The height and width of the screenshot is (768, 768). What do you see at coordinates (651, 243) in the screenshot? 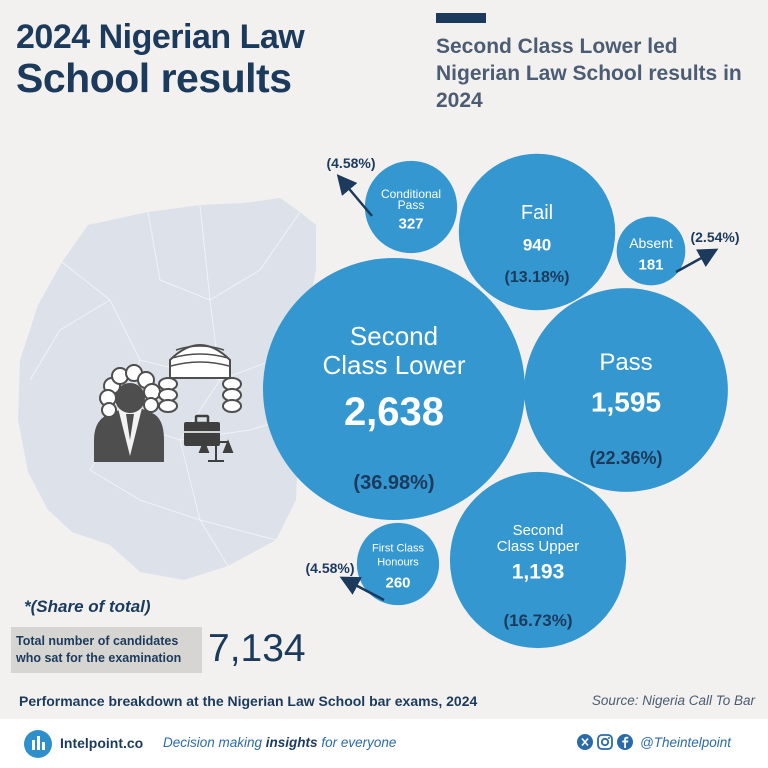
I see `bubble-label: Absent` at bounding box center [651, 243].